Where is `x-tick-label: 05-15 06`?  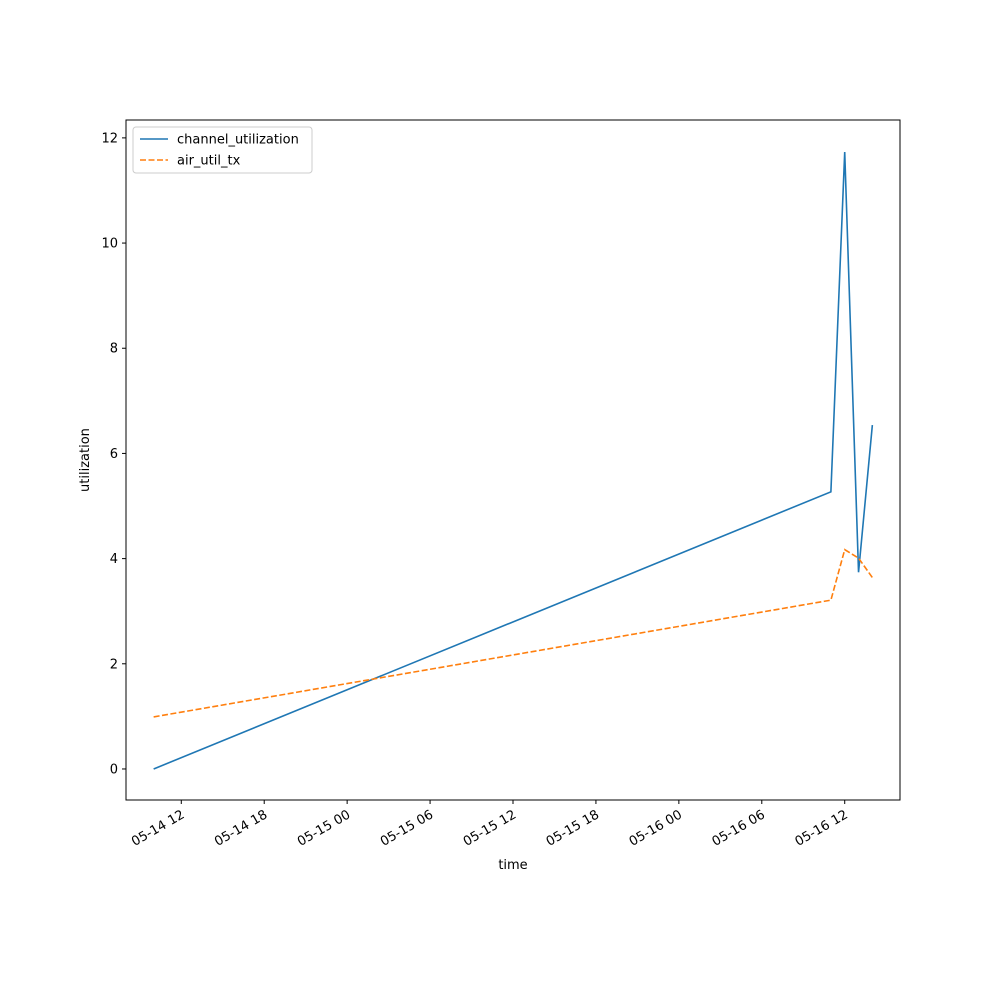 x-tick-label: 05-15 06 is located at coordinates (407, 828).